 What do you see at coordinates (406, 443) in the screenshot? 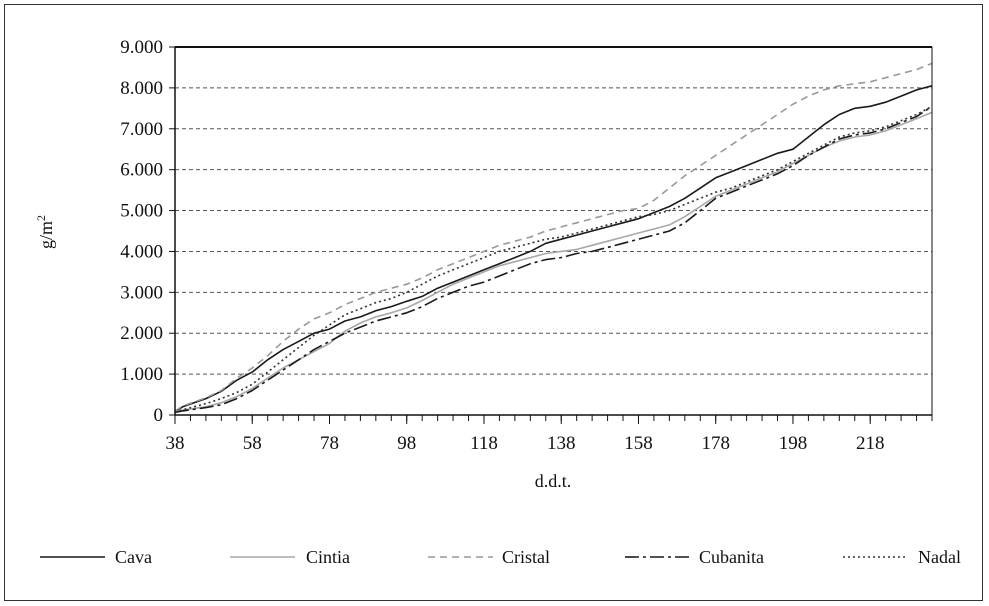
I see `x-tick-label: 98` at bounding box center [406, 443].